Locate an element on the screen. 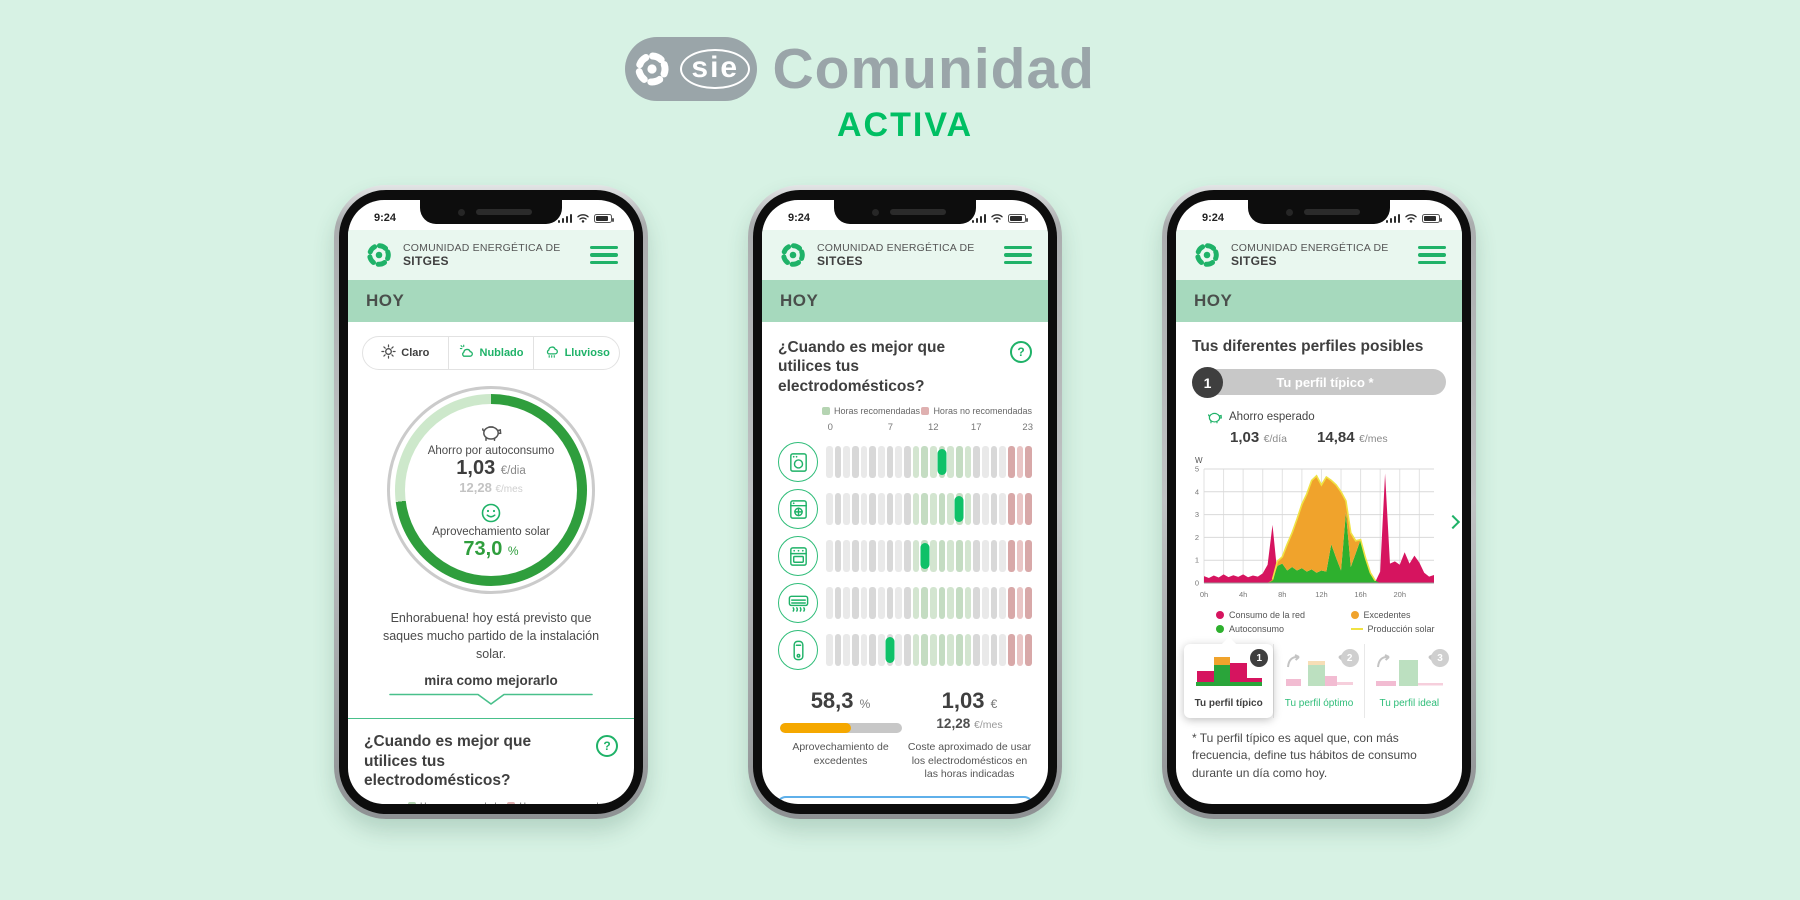 The width and height of the screenshot is (1800, 900). cost-month-value: 12,28 is located at coordinates (953, 724).